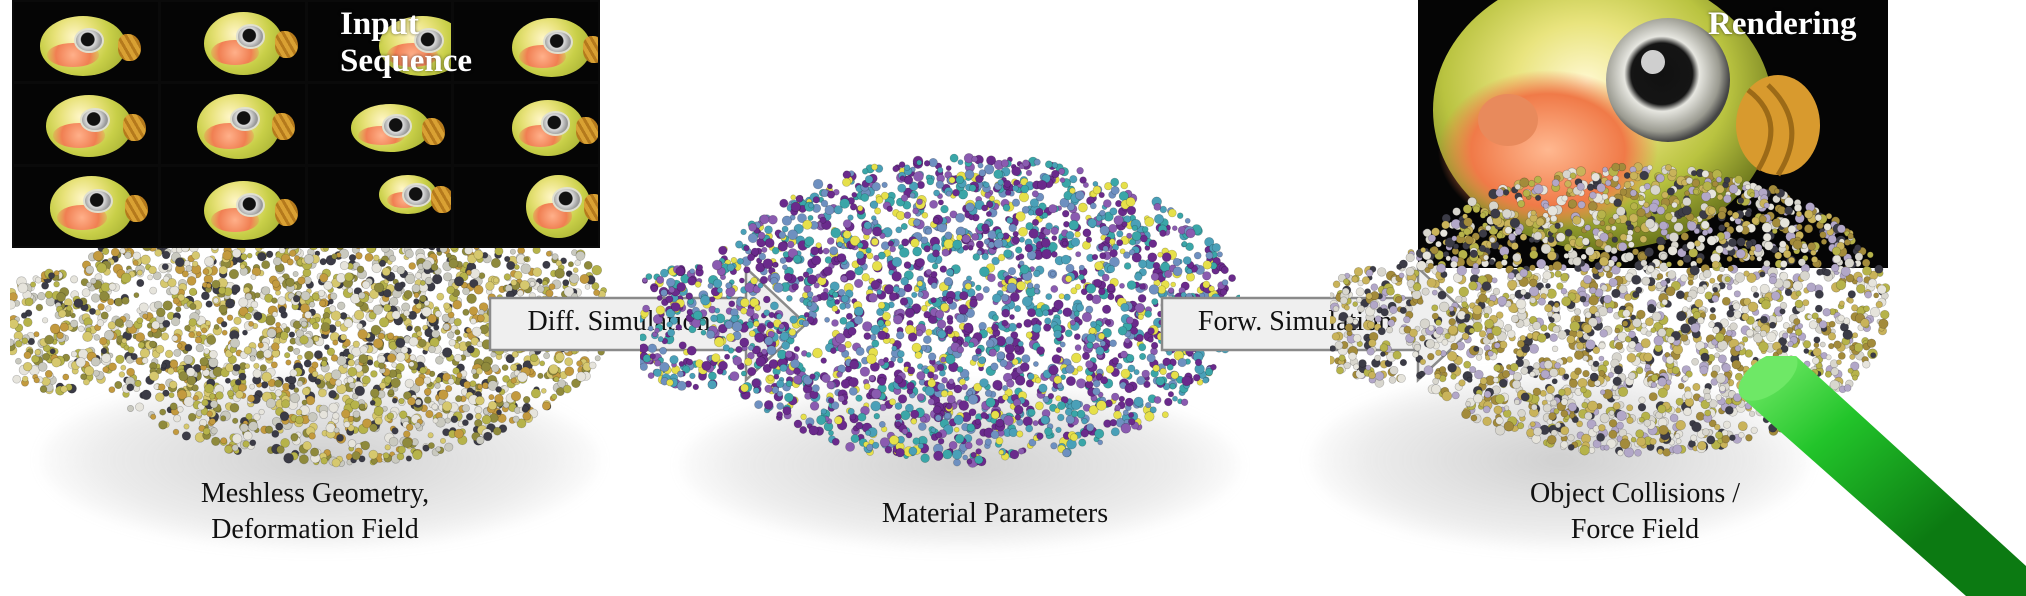 The height and width of the screenshot is (596, 2026). What do you see at coordinates (1610, 310) in the screenshot?
I see `collision-point-cloud` at bounding box center [1610, 310].